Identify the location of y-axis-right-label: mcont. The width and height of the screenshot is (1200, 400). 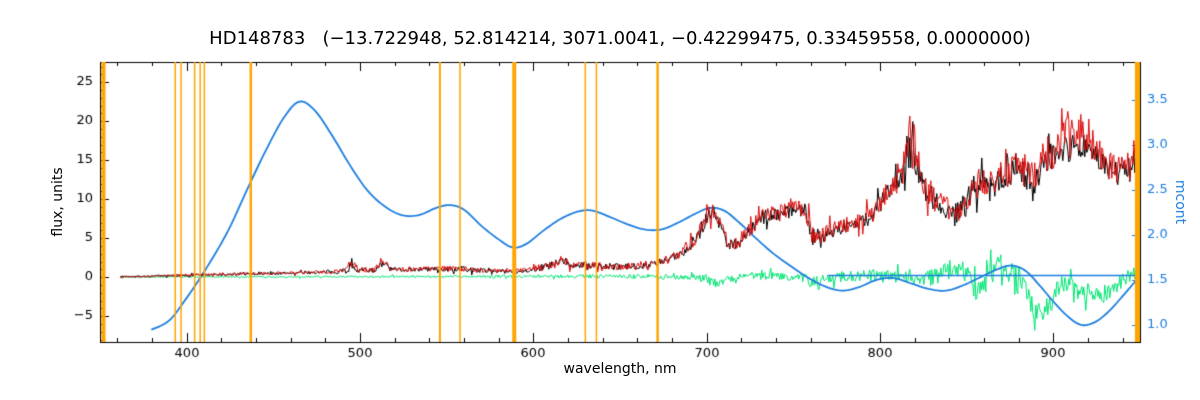
(1180, 202).